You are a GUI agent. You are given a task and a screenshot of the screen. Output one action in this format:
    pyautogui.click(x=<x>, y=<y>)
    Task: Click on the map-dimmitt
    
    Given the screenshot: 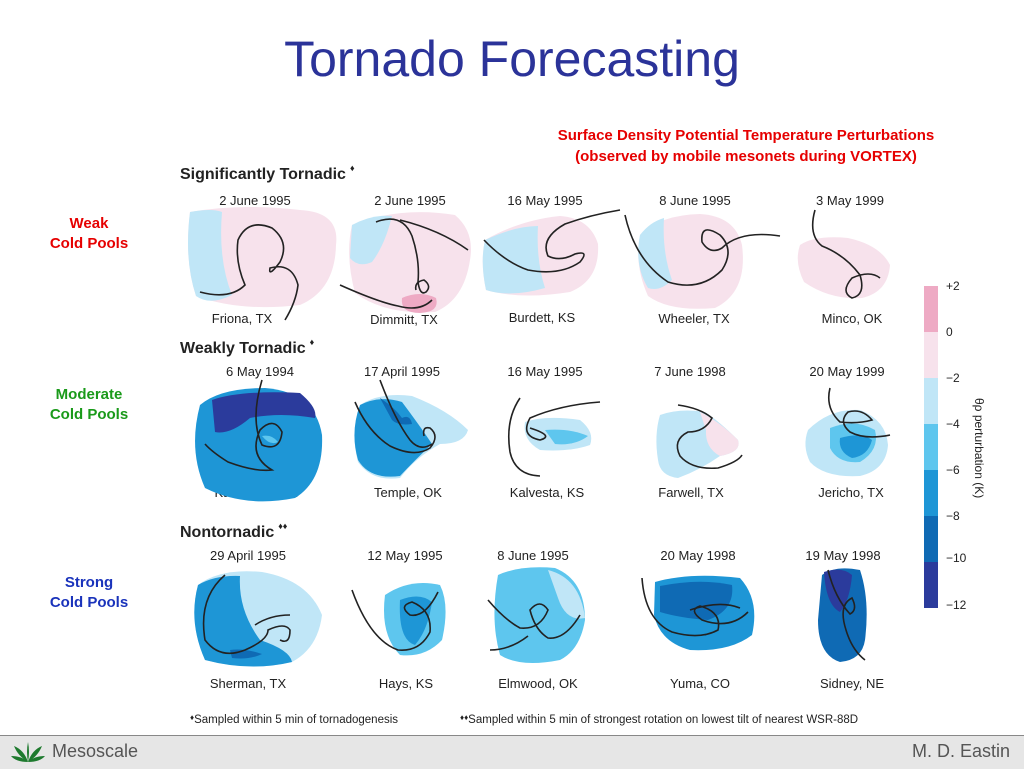 What is the action you would take?
    pyautogui.click(x=405, y=262)
    